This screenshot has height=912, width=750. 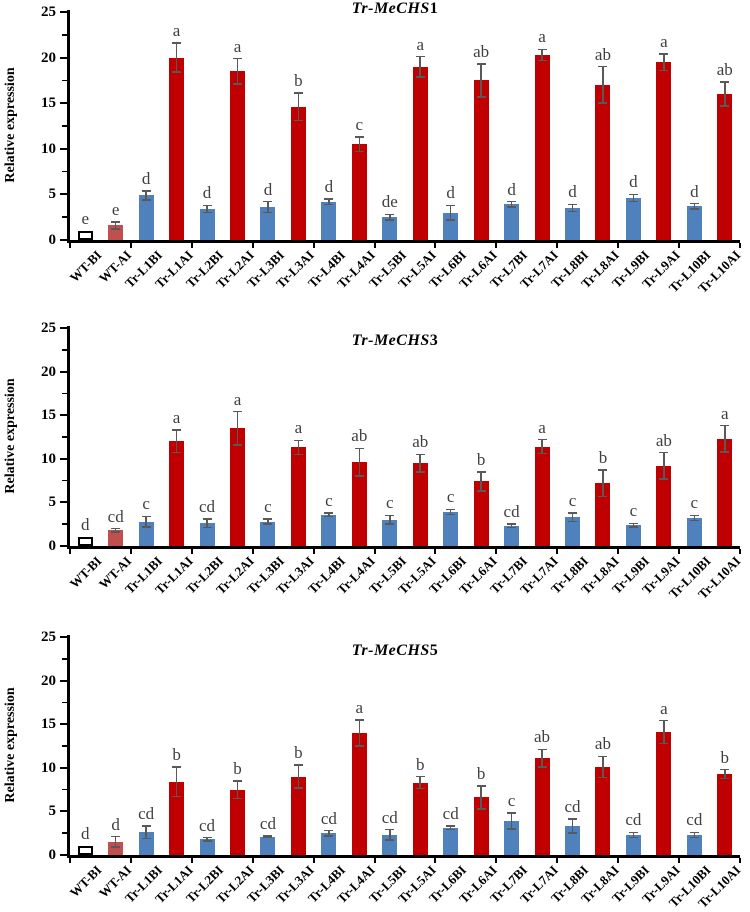 I want to click on bar-Tr-L2BI, so click(x=207, y=847).